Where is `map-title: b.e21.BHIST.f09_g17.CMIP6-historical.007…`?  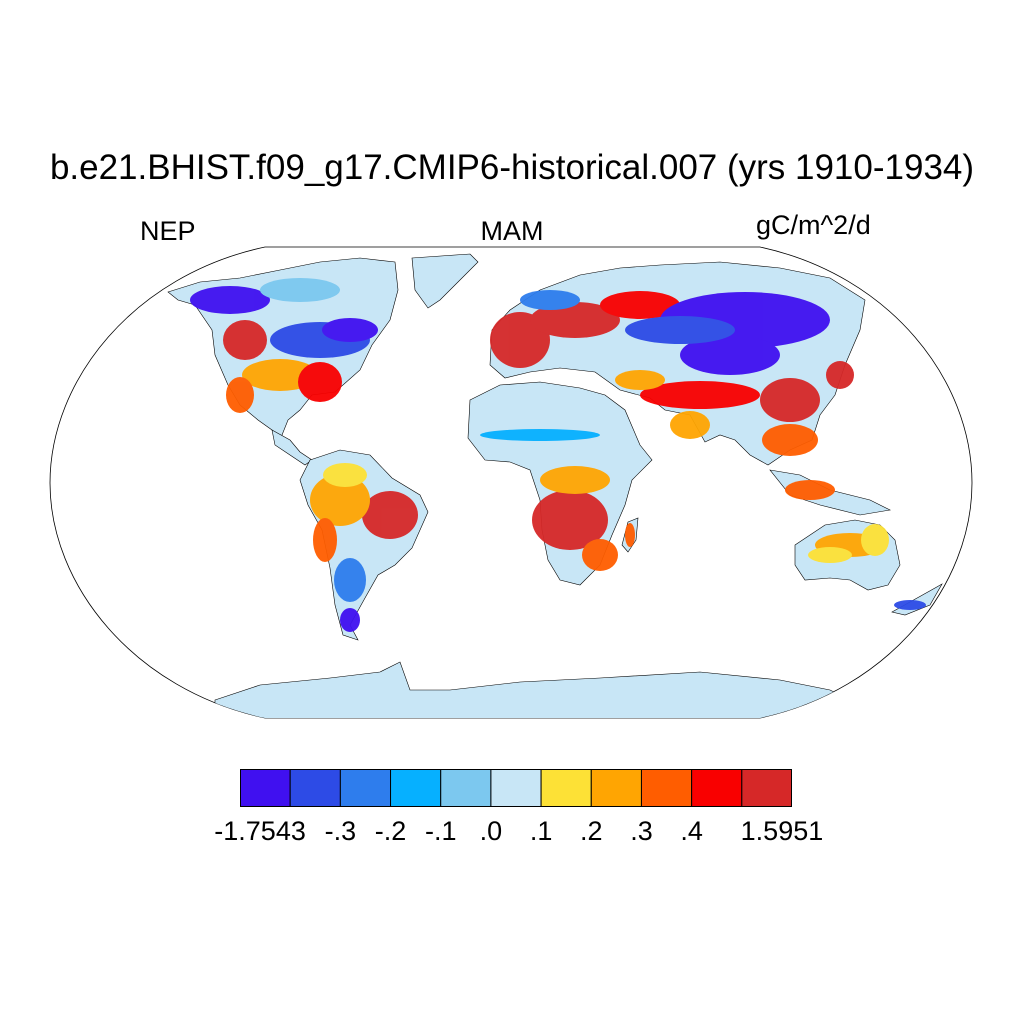 map-title: b.e21.BHIST.f09_g17.CMIP6-historical.007… is located at coordinates (512, 167).